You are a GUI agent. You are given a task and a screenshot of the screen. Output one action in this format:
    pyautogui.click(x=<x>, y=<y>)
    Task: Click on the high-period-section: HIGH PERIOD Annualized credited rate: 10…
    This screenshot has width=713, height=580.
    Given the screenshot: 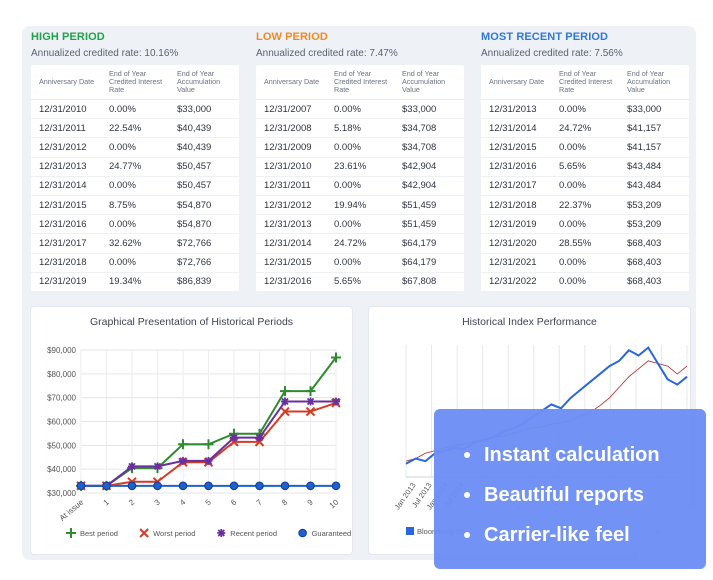 What is the action you would take?
    pyautogui.click(x=135, y=161)
    